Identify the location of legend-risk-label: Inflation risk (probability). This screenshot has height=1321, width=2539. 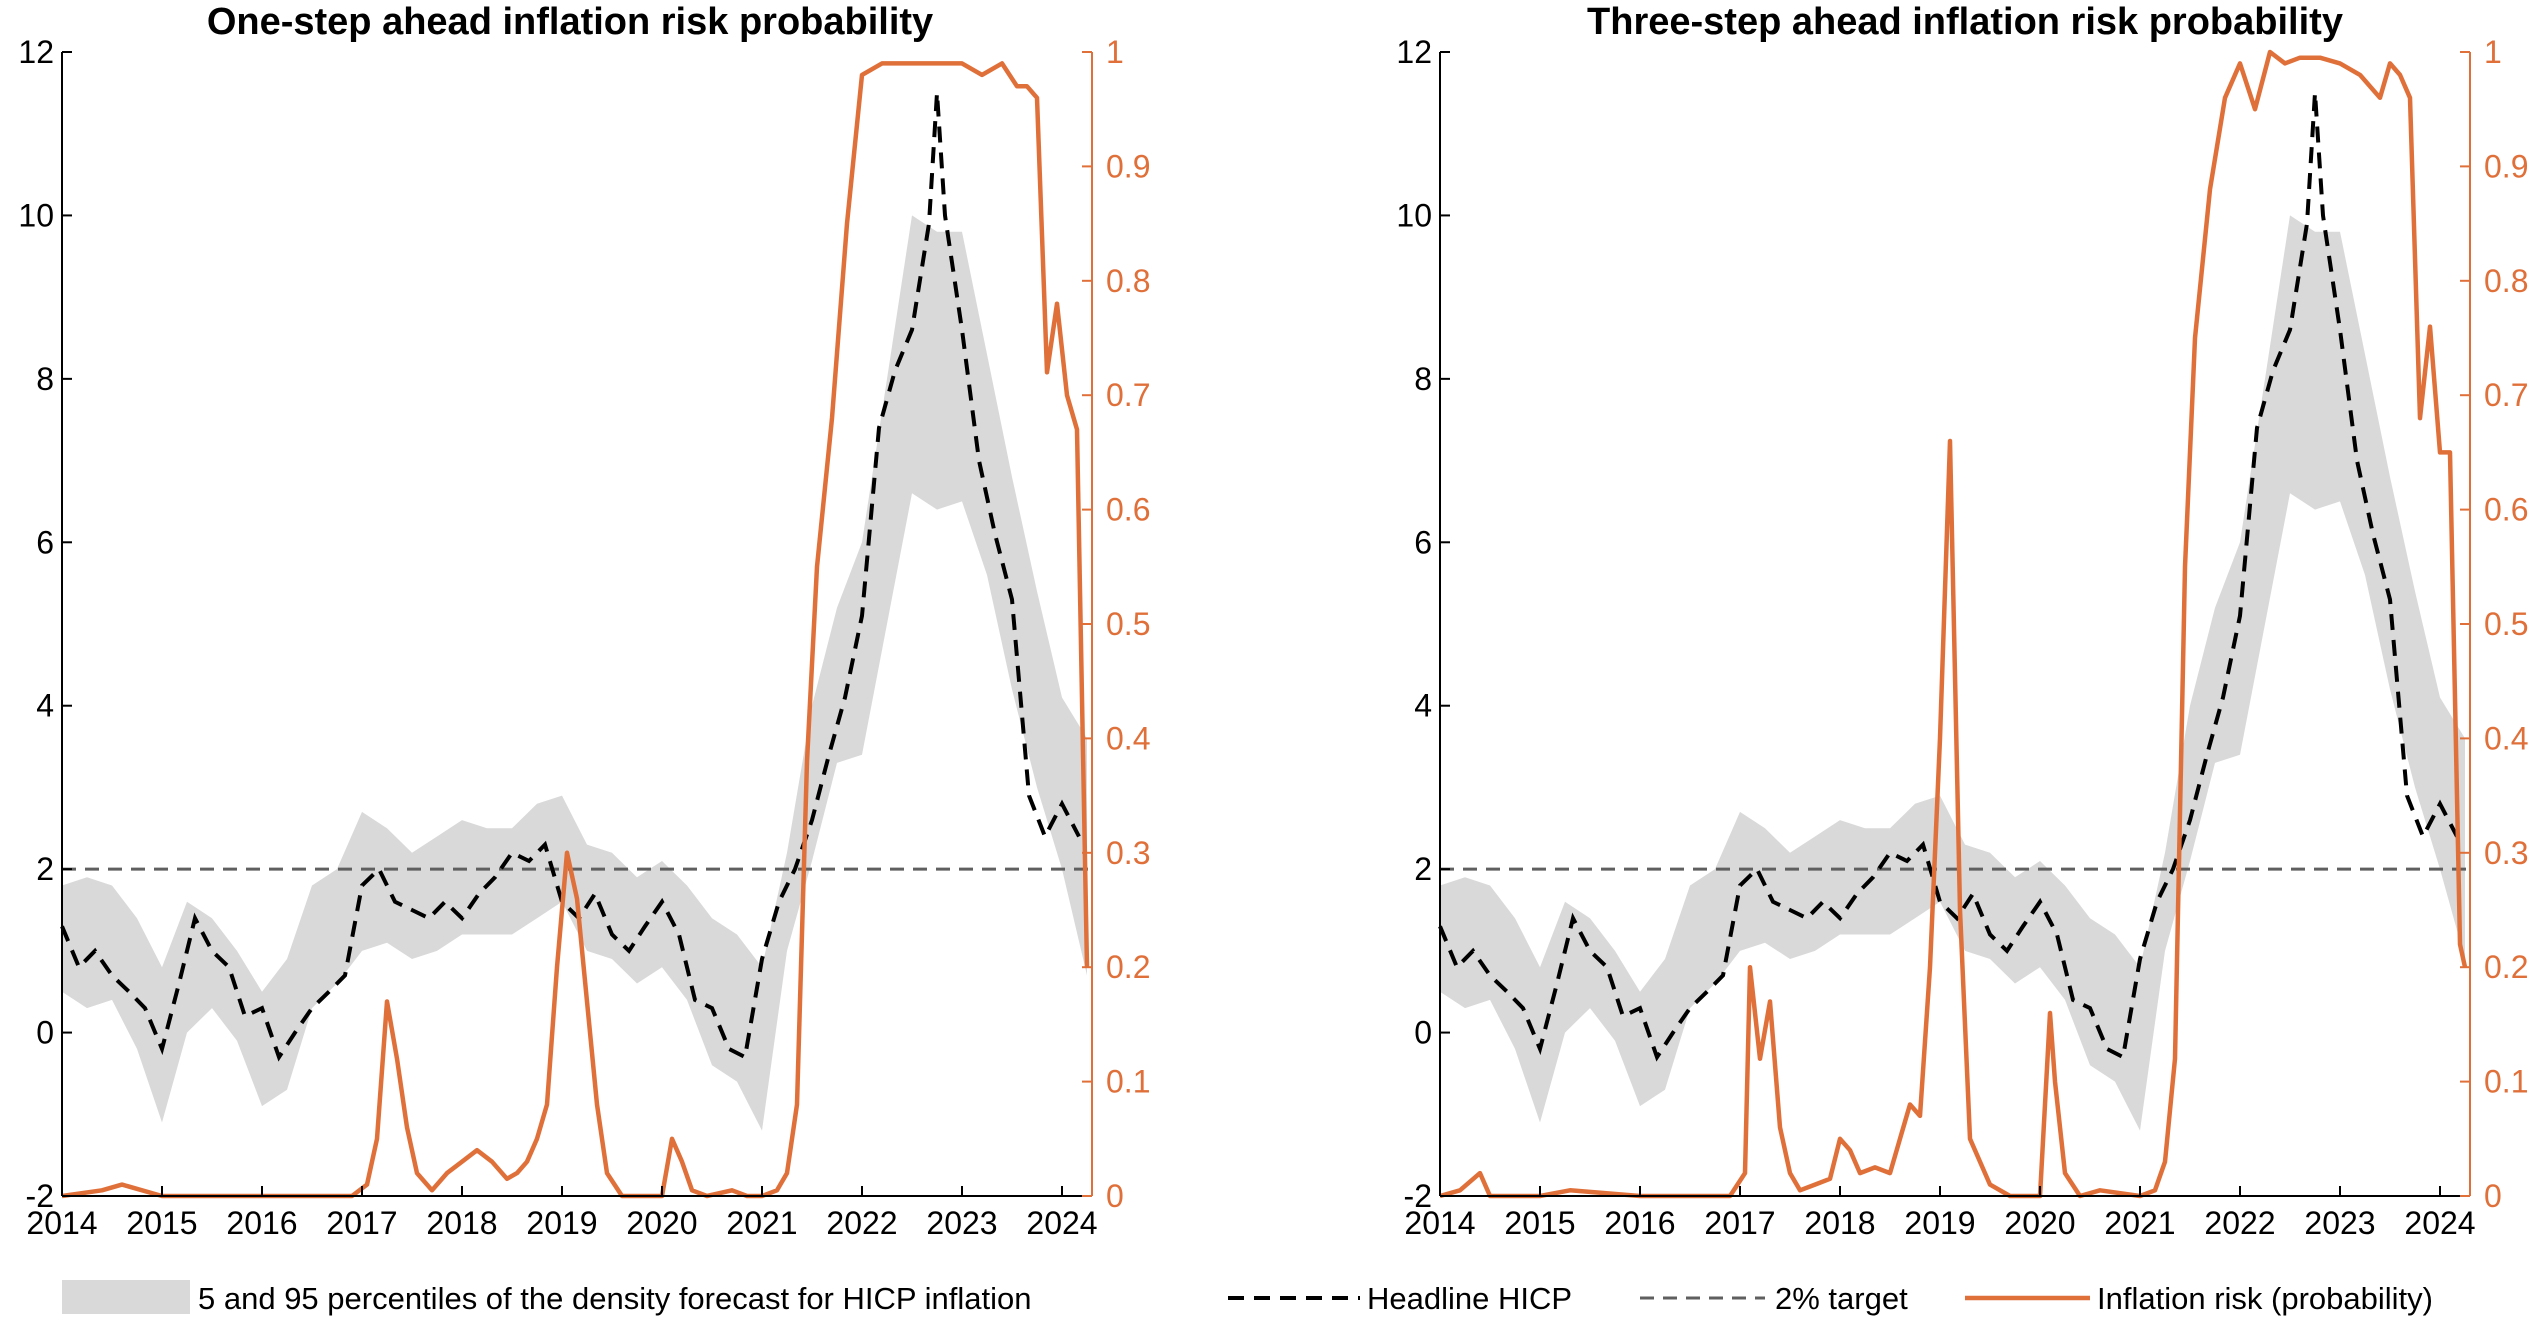
(2265, 1298).